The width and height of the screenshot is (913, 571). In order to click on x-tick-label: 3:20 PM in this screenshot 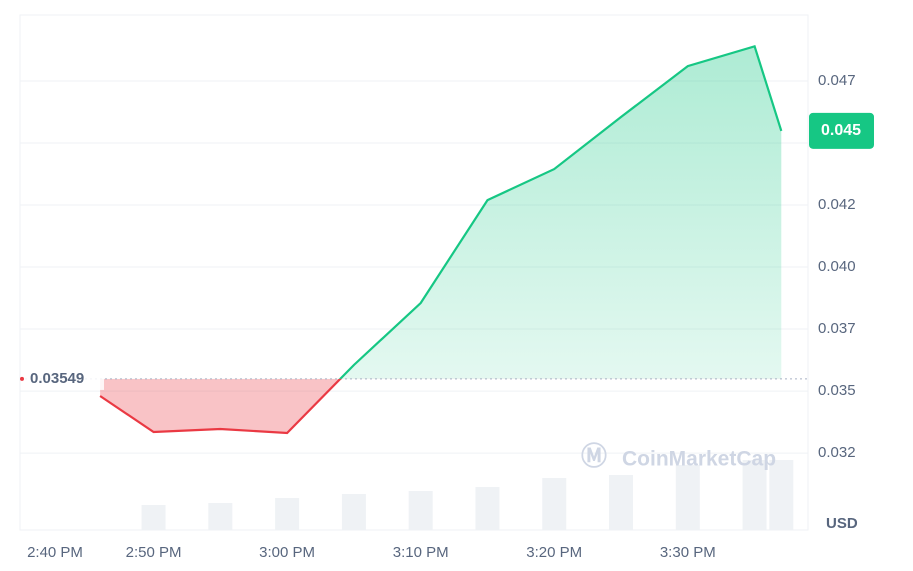, I will do `click(554, 552)`.